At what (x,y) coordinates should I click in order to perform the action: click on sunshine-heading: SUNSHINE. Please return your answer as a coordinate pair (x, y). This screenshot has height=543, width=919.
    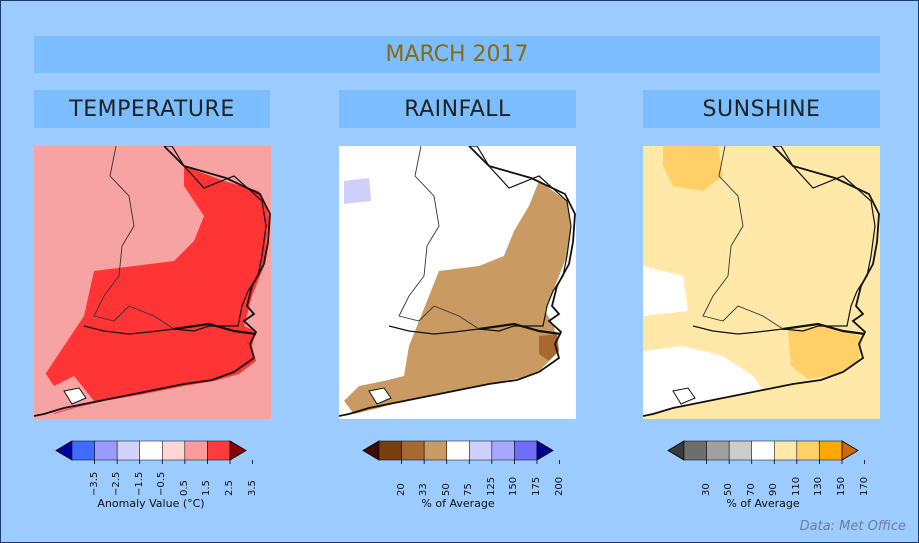
    Looking at the image, I should click on (761, 109).